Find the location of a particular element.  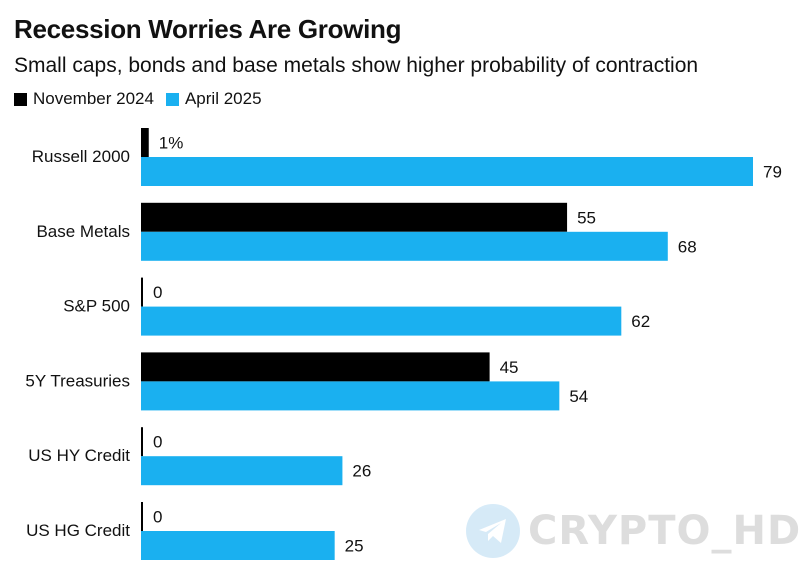

bar-us-hy-credit-november-2024 is located at coordinates (142, 442).